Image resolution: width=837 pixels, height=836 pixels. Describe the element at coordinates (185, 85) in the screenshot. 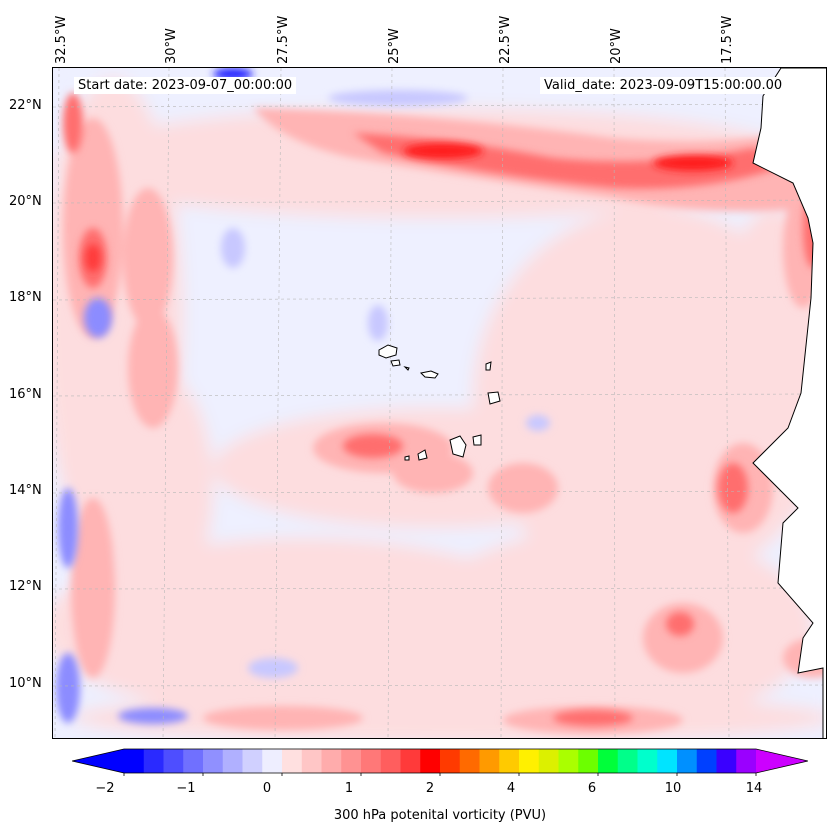

I see `start-date-label: Start date: 2023-09-07_00:00:00` at that location.